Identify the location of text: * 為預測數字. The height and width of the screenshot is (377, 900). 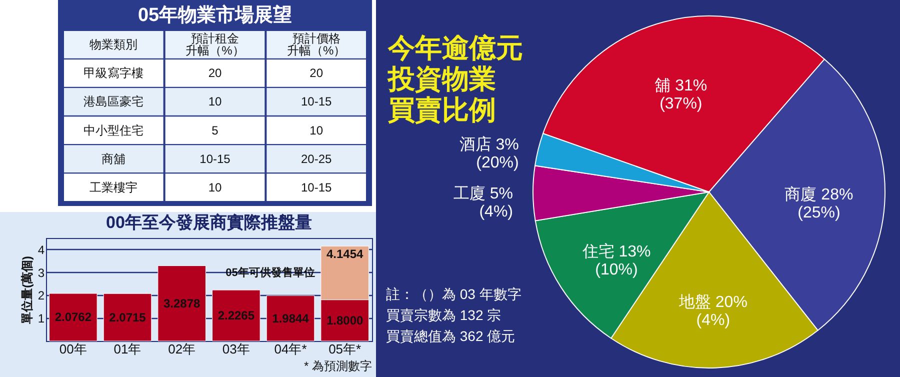
(338, 366).